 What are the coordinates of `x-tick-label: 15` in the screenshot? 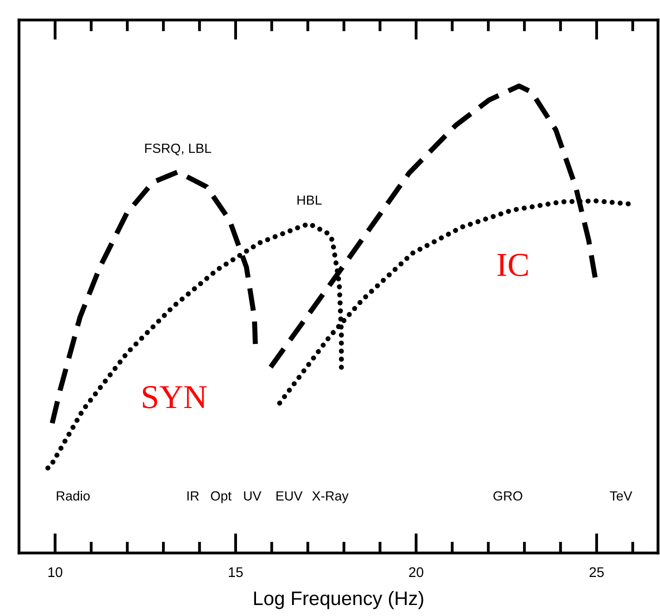 It's located at (235, 572).